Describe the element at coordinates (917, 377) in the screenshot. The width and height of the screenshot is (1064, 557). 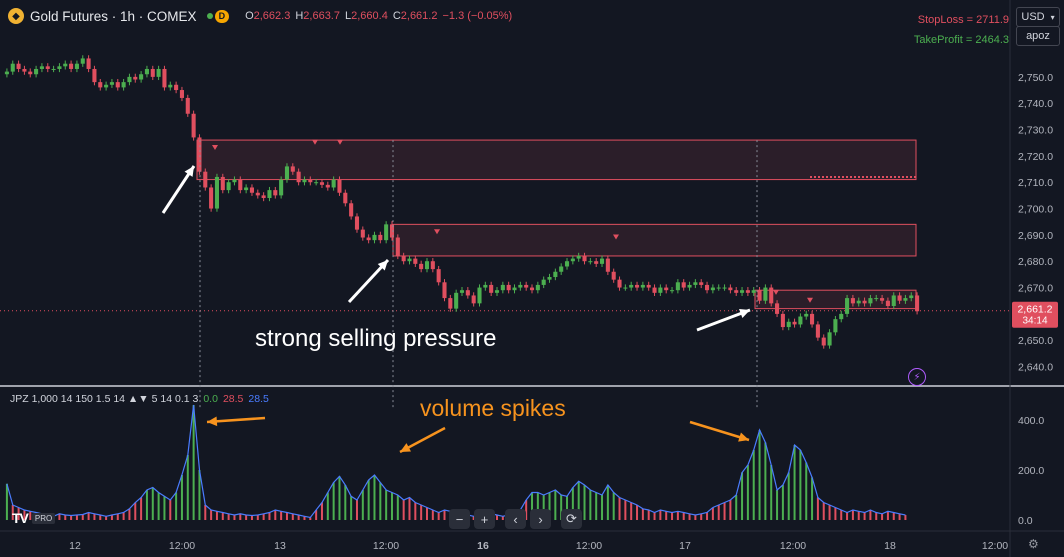
I see `lightning-icon: ⚡` at that location.